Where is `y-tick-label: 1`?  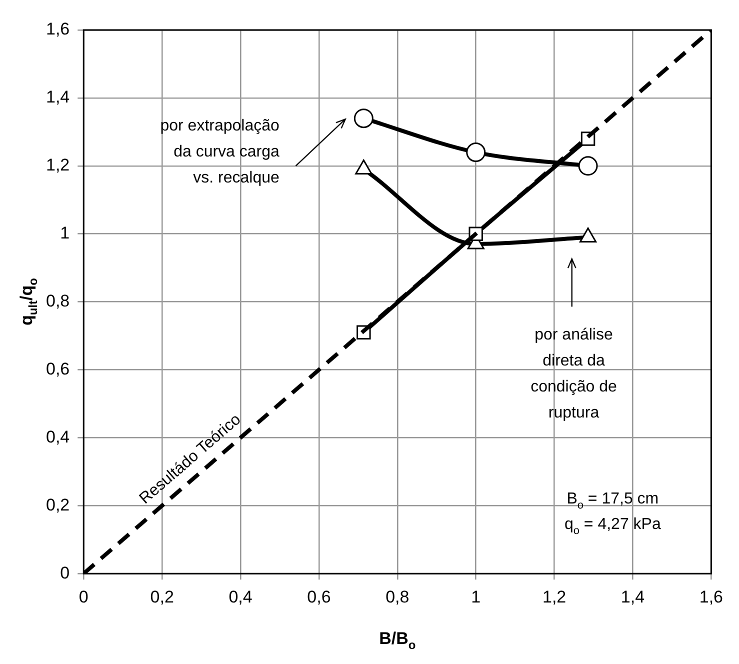 y-tick-label: 1 is located at coordinates (65, 233).